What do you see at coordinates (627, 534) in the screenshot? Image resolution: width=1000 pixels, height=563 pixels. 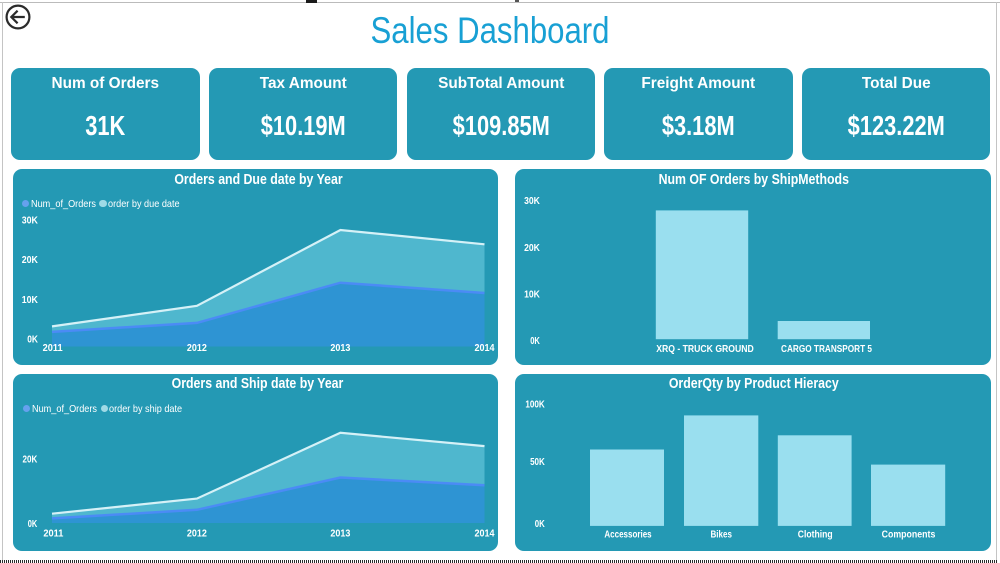 I see `svg-text: Accessories` at bounding box center [627, 534].